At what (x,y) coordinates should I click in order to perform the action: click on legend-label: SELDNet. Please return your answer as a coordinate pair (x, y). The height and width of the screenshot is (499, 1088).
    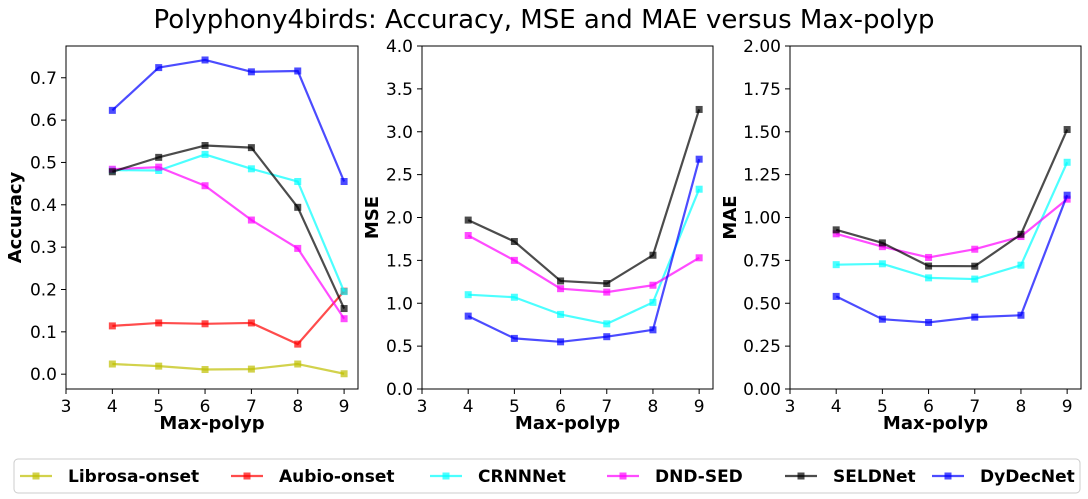
    Looking at the image, I should click on (874, 477).